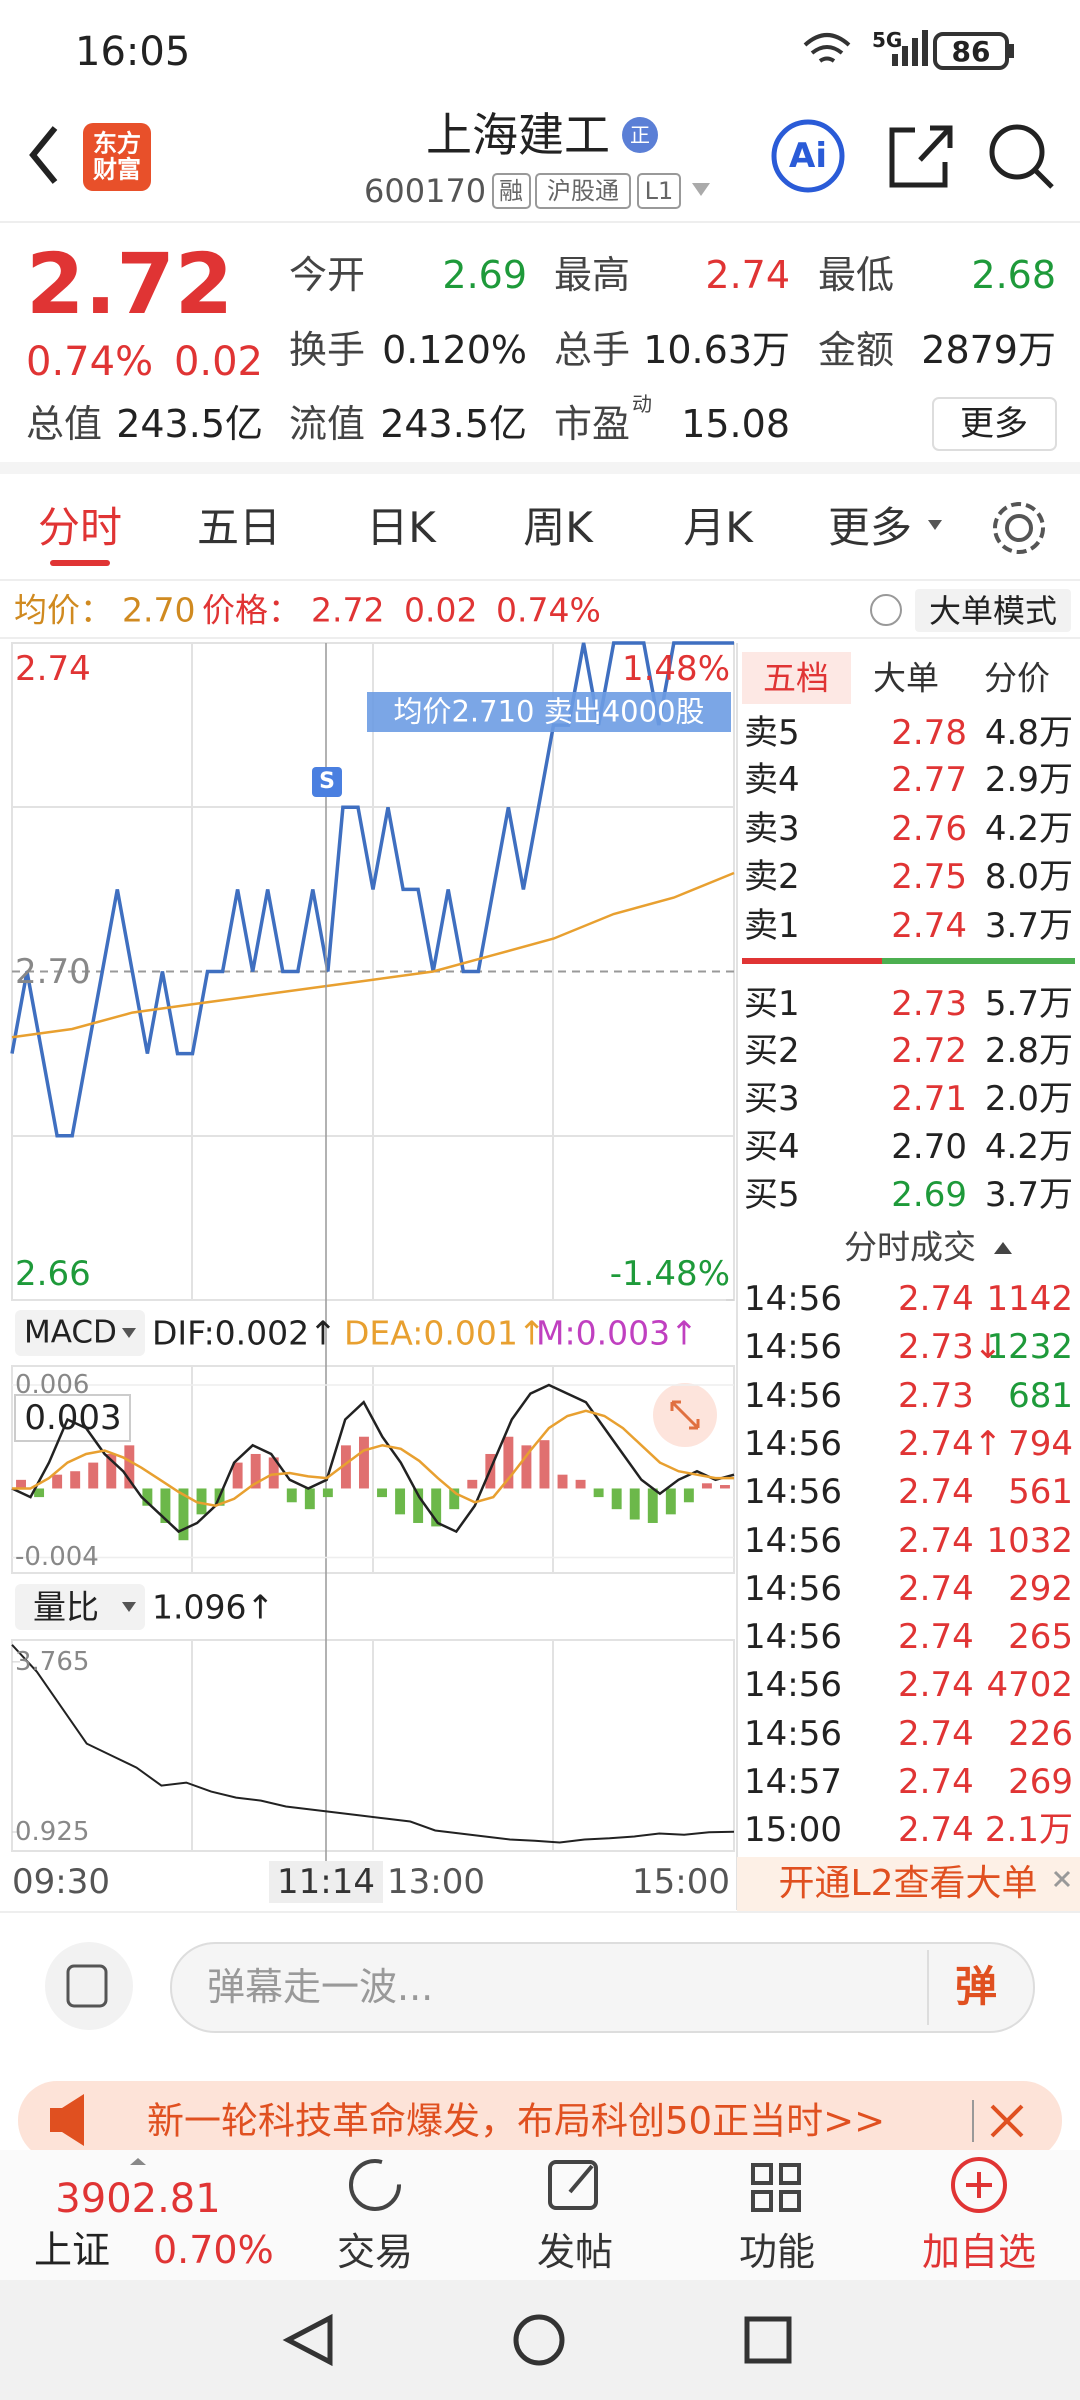 The image size is (1080, 2400). I want to click on tab: 更多, so click(870, 527).